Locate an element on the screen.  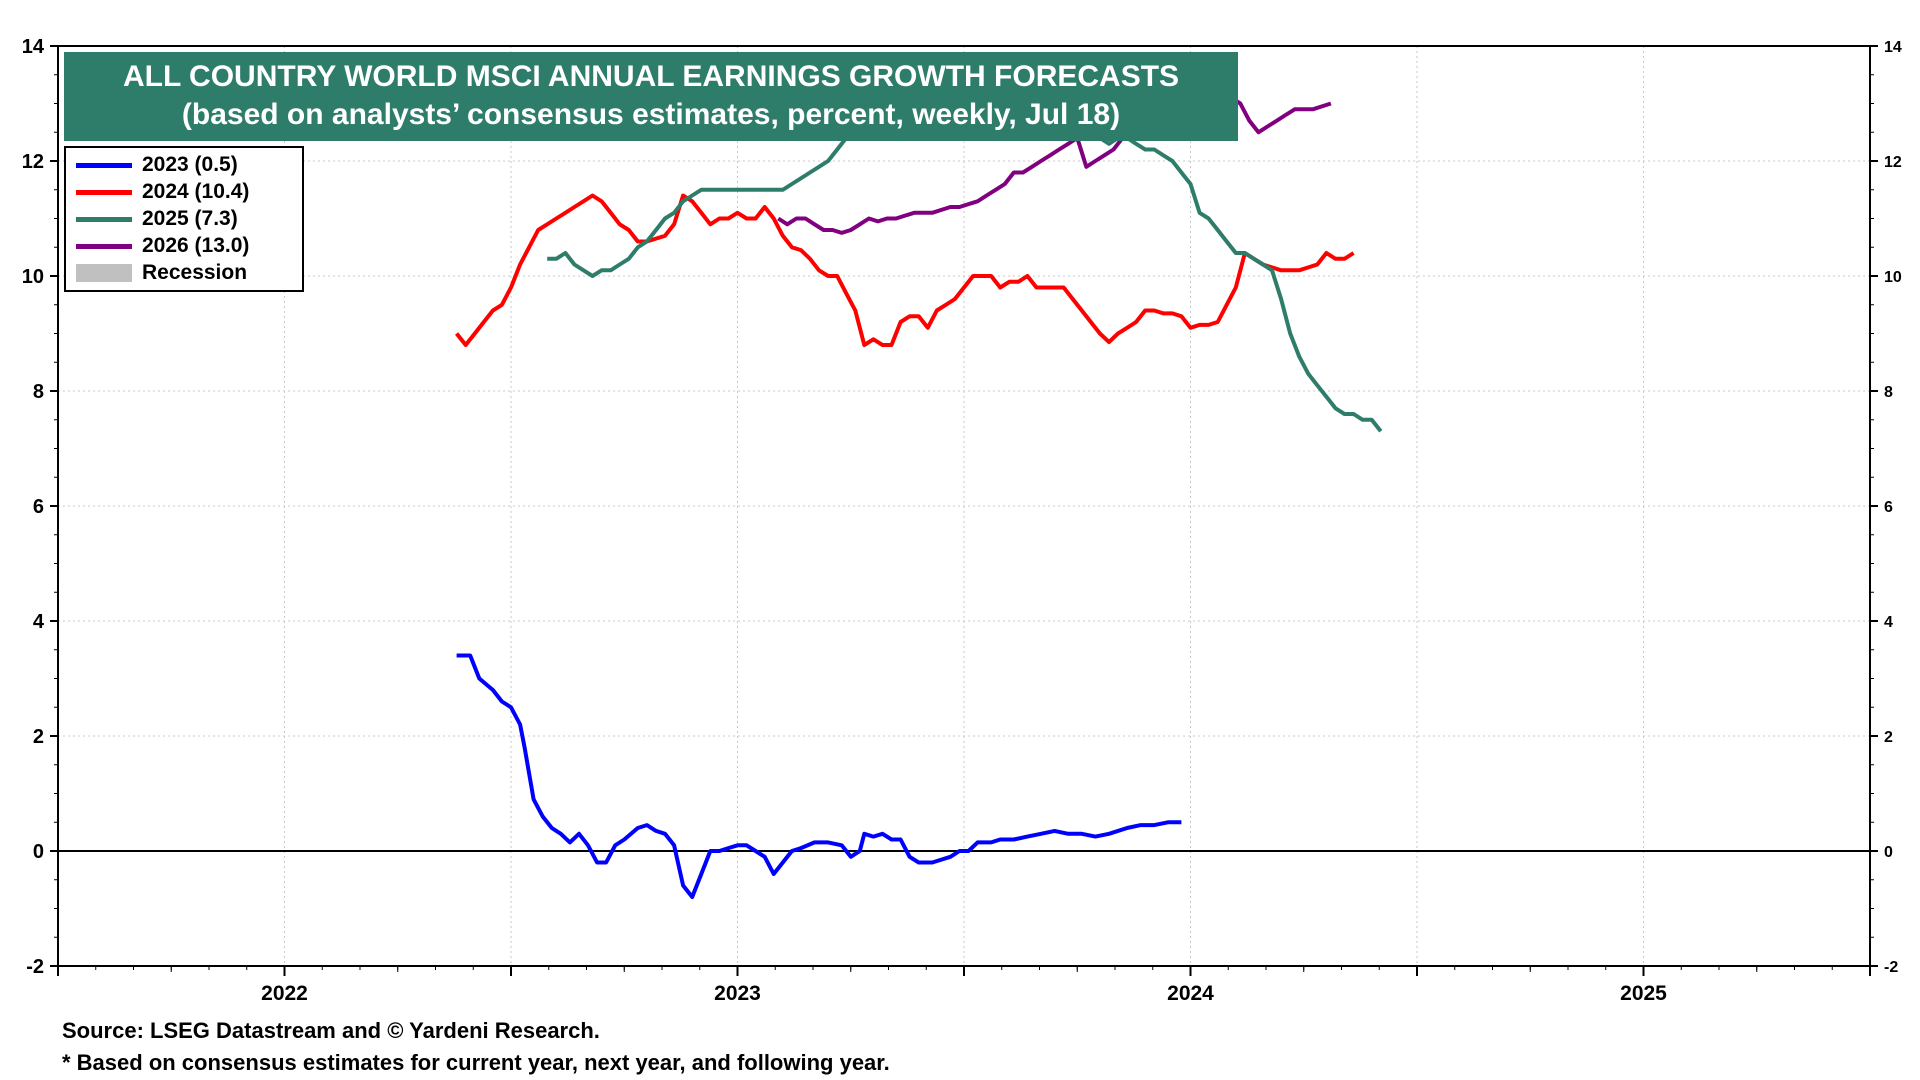
y-tick-label-right: 14 is located at coordinates (1893, 47).